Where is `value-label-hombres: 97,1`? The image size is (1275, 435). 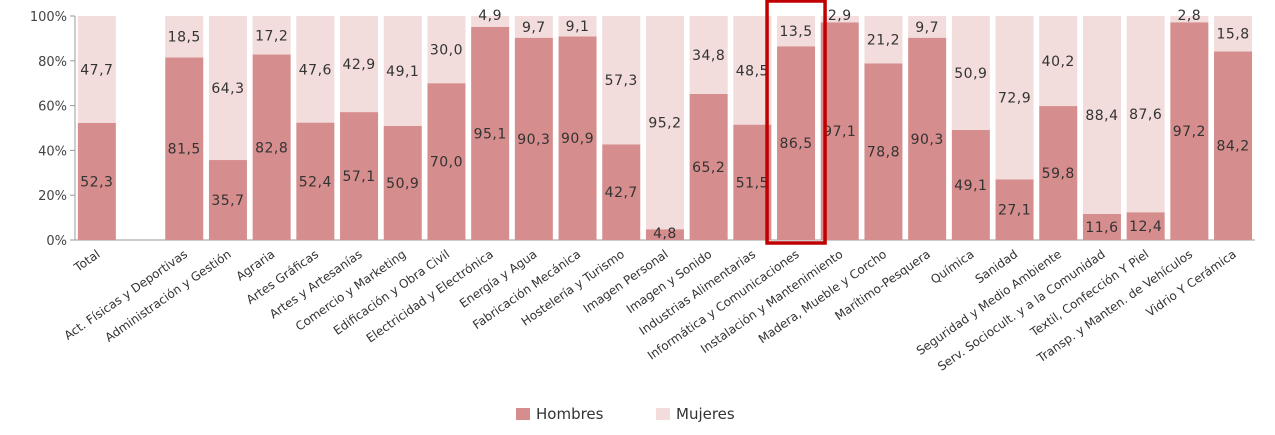 value-label-hombres: 97,1 is located at coordinates (839, 132).